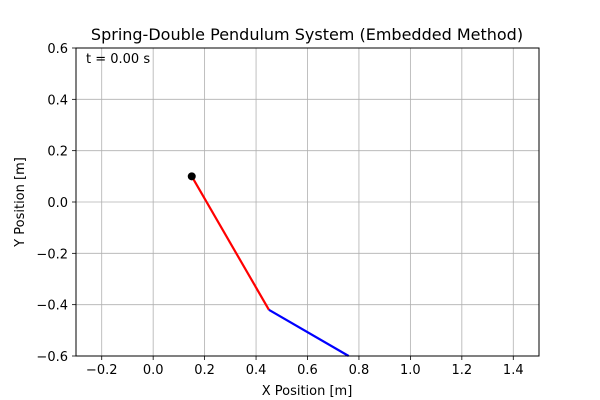 The width and height of the screenshot is (600, 400). I want to click on y-axis-label: Y Position [m], so click(20, 202).